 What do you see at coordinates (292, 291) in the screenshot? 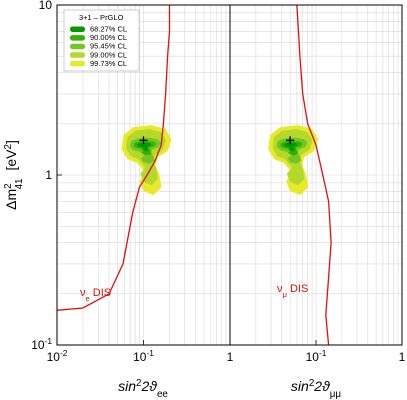
I see `numu-dis-label: νμ DIS` at bounding box center [292, 291].